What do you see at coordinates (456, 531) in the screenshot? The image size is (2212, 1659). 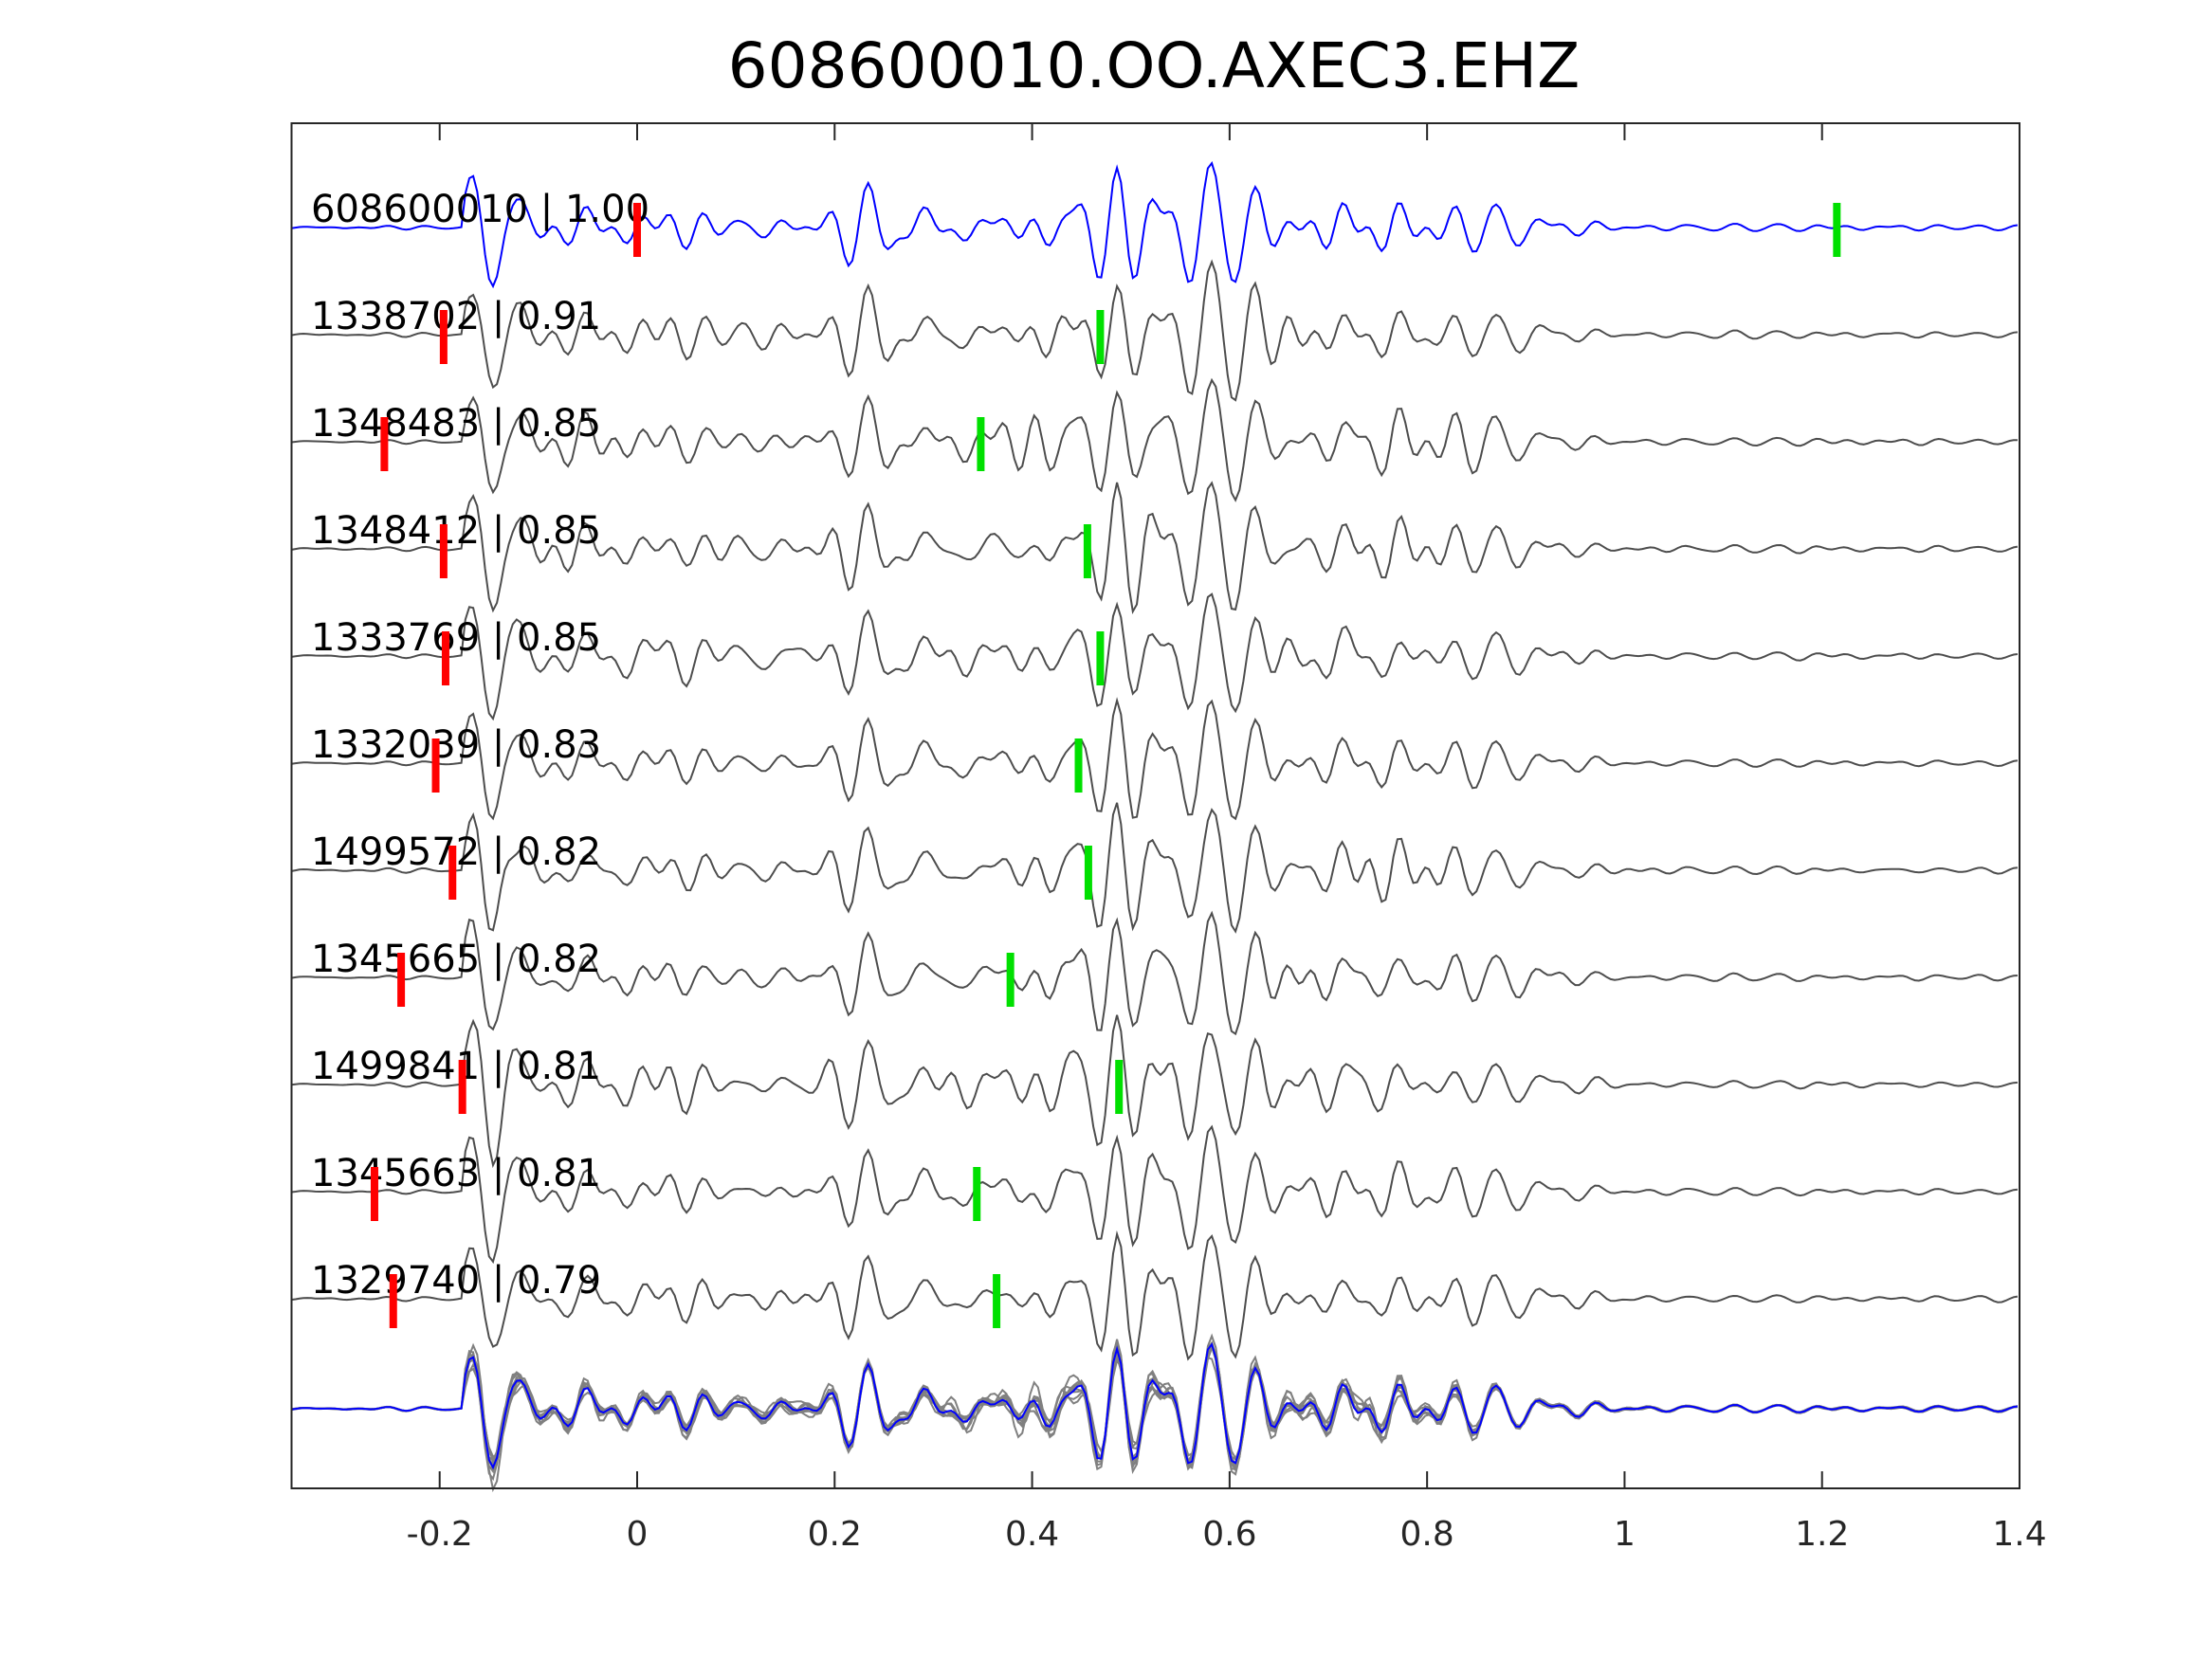 I see `trace-label: 1348412 | 0.85` at bounding box center [456, 531].